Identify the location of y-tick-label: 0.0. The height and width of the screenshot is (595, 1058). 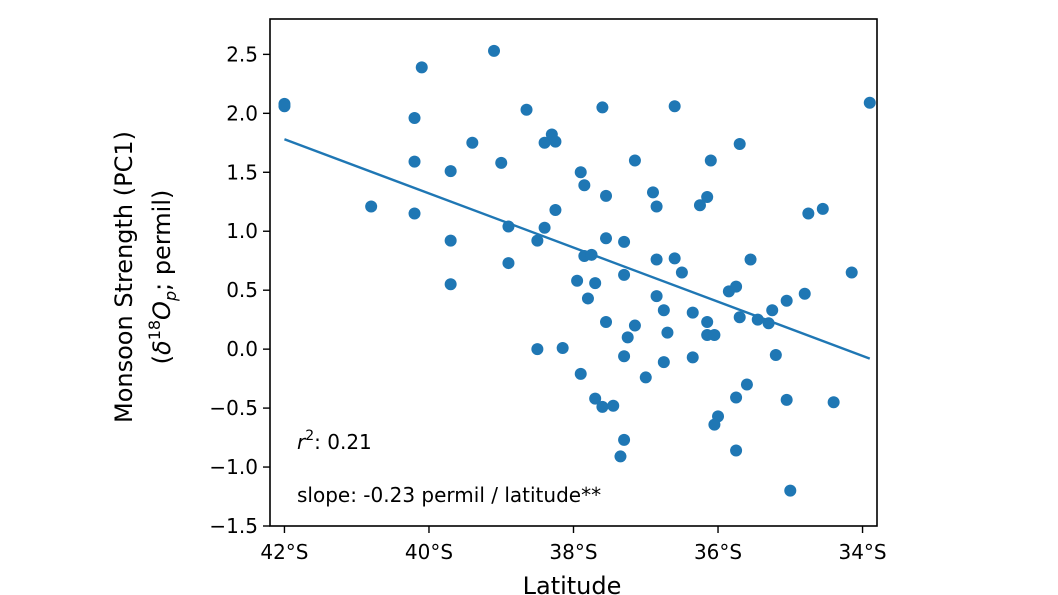
(242, 349).